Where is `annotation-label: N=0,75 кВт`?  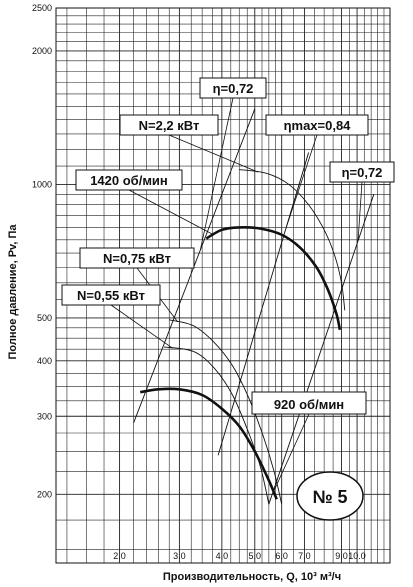
annotation-label: N=0,75 кВт is located at coordinates (137, 258).